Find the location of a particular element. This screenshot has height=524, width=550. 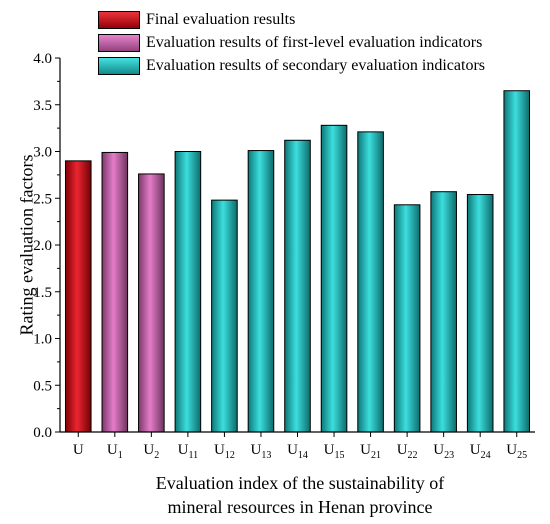

bar-u12 is located at coordinates (224, 316).